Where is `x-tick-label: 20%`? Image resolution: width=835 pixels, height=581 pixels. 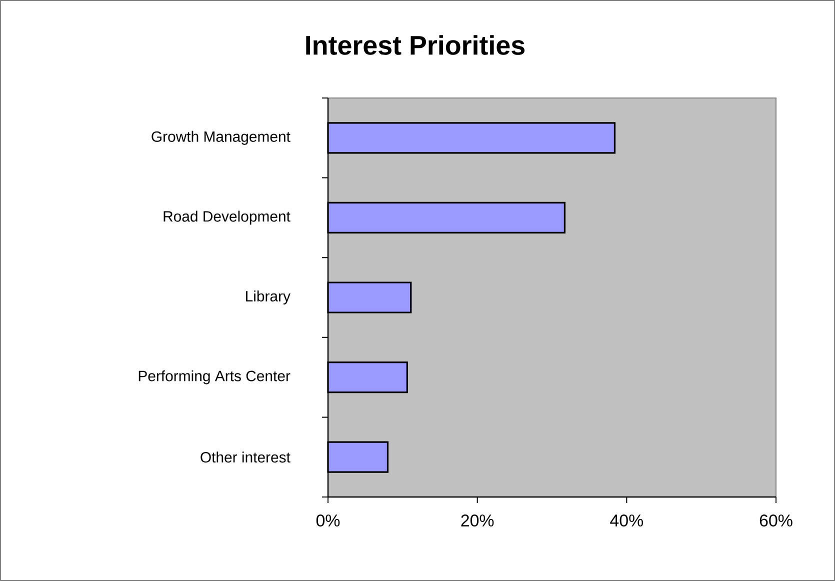 x-tick-label: 20% is located at coordinates (477, 520).